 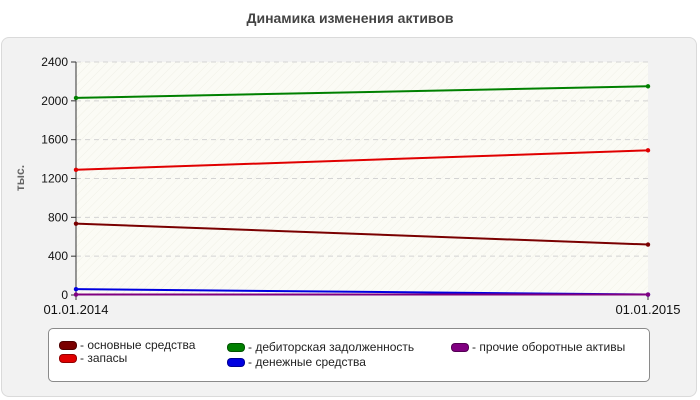 I want to click on y-tick-label: 0, so click(x=64, y=295).